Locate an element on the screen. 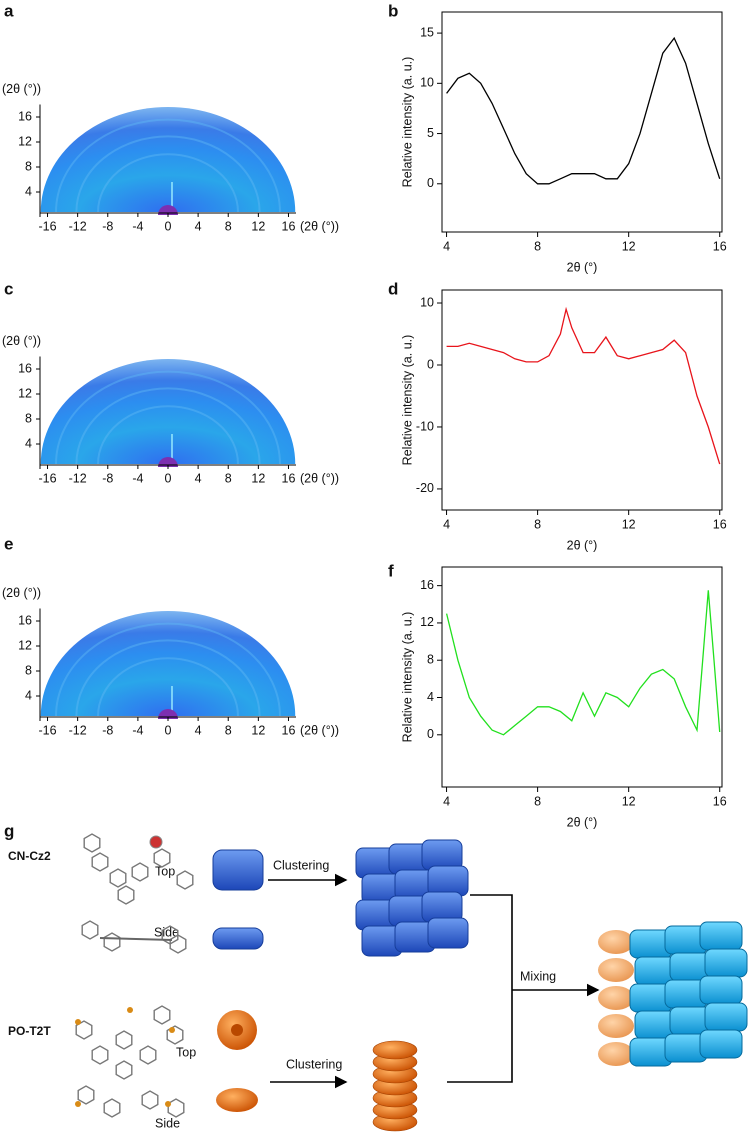  molecule-name: PO-T2T is located at coordinates (29, 1031).